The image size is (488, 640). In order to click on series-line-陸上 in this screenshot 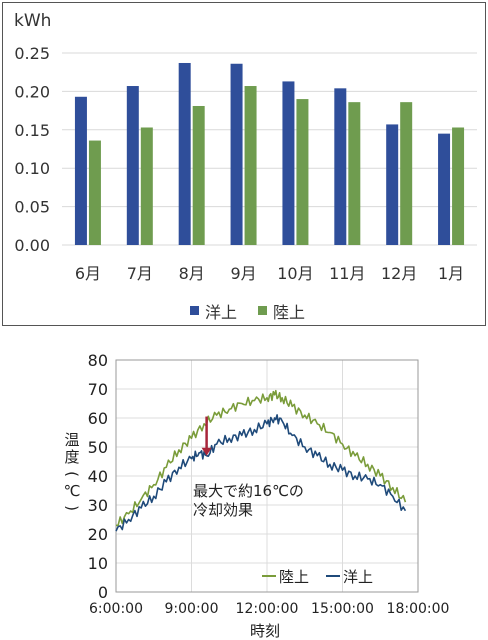, I will do `click(261, 458)`.